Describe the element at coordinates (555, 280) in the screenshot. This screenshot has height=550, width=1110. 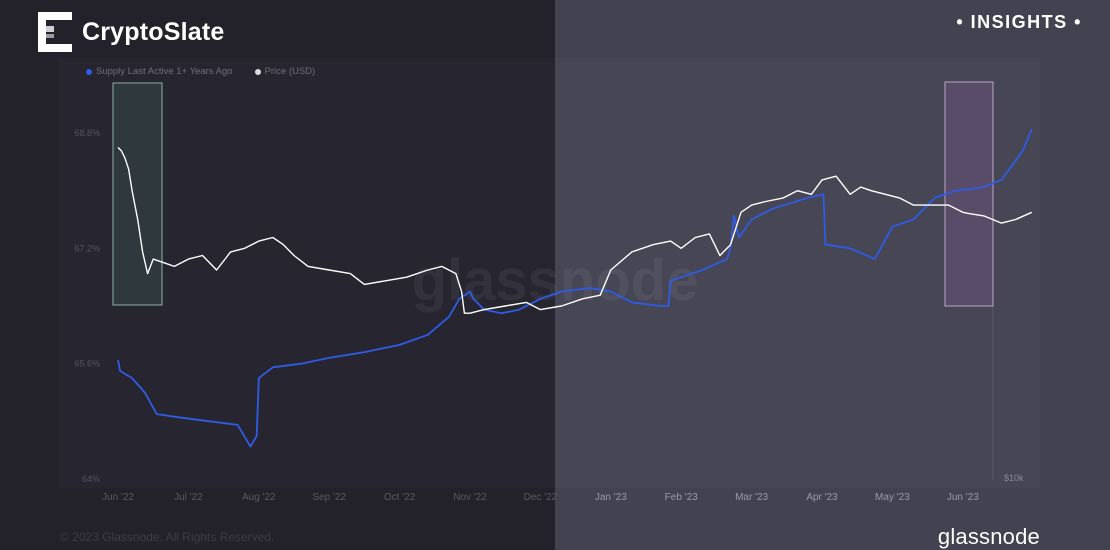
I see `chart-watermark: glassnode` at that location.